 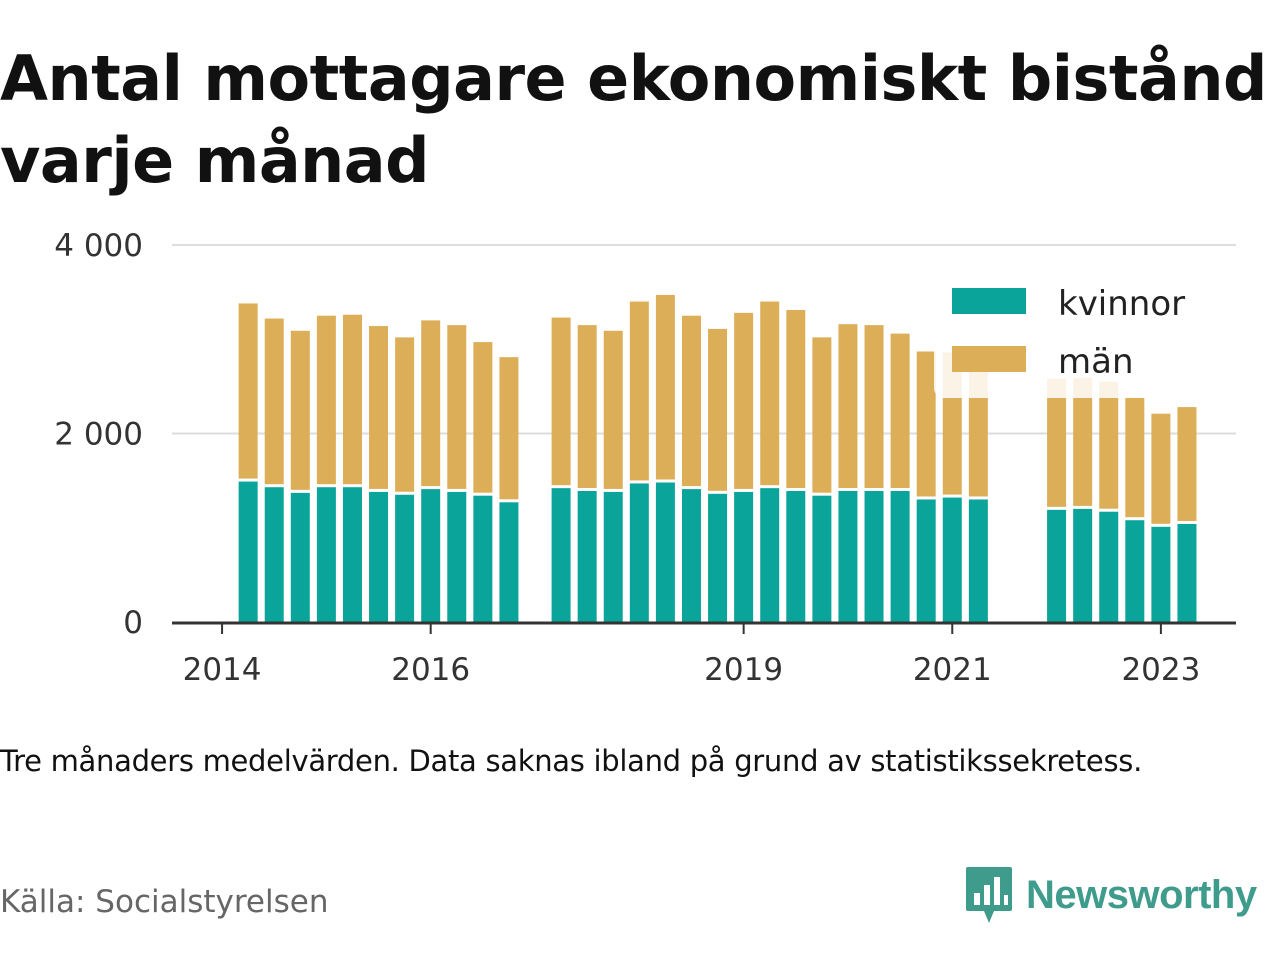 I want to click on x-tick-label: 2016, so click(x=430, y=670).